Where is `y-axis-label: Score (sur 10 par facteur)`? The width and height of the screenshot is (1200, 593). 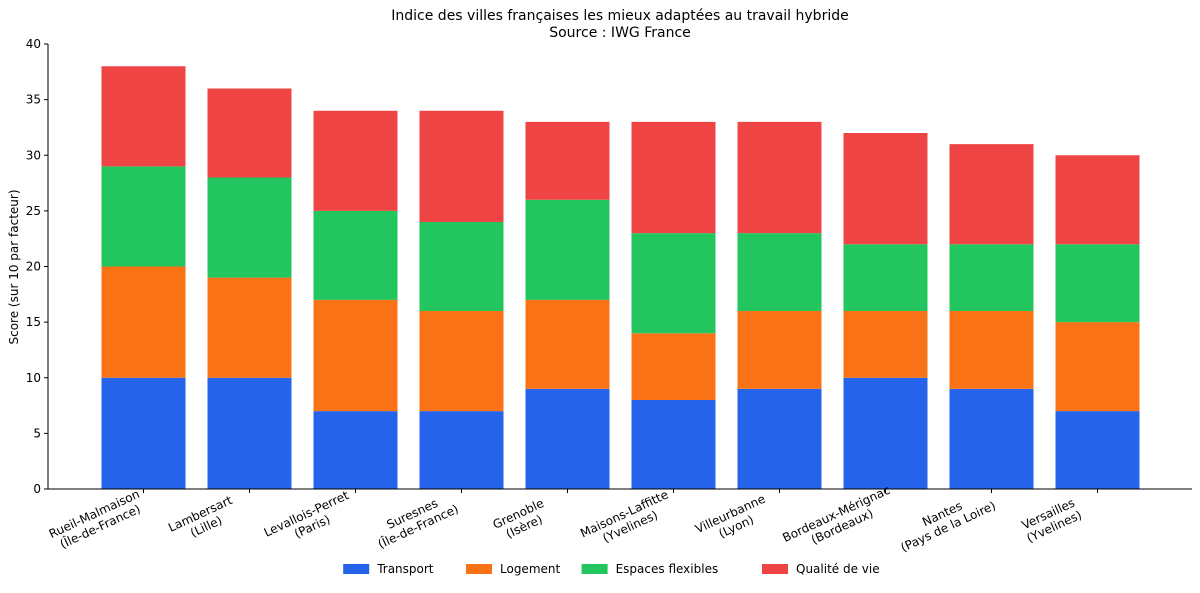
y-axis-label: Score (sur 10 par facteur) is located at coordinates (14, 267).